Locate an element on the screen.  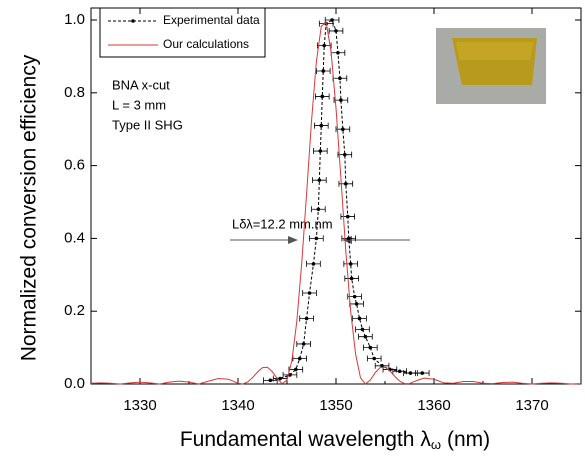
x-label-subscript: ω is located at coordinates (436, 444).